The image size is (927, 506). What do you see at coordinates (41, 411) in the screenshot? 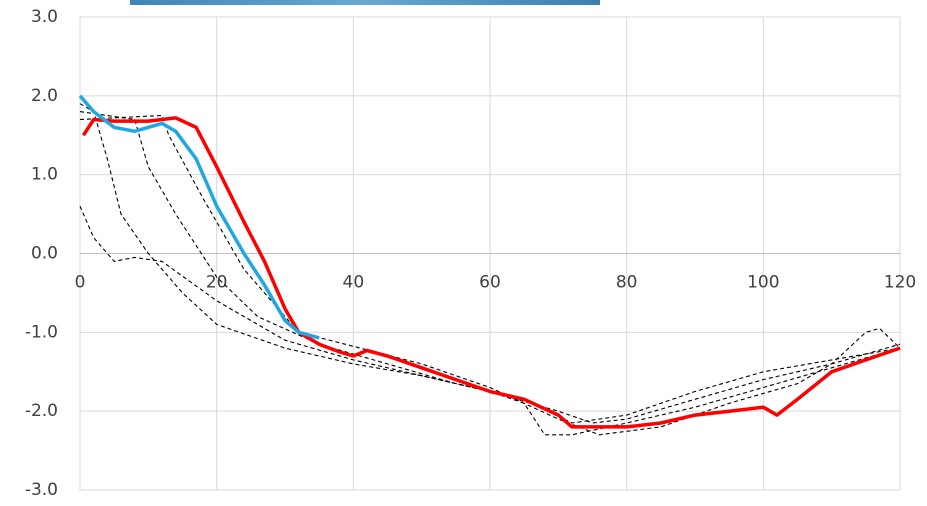
I see `y-tick-label: -2.0` at bounding box center [41, 411].